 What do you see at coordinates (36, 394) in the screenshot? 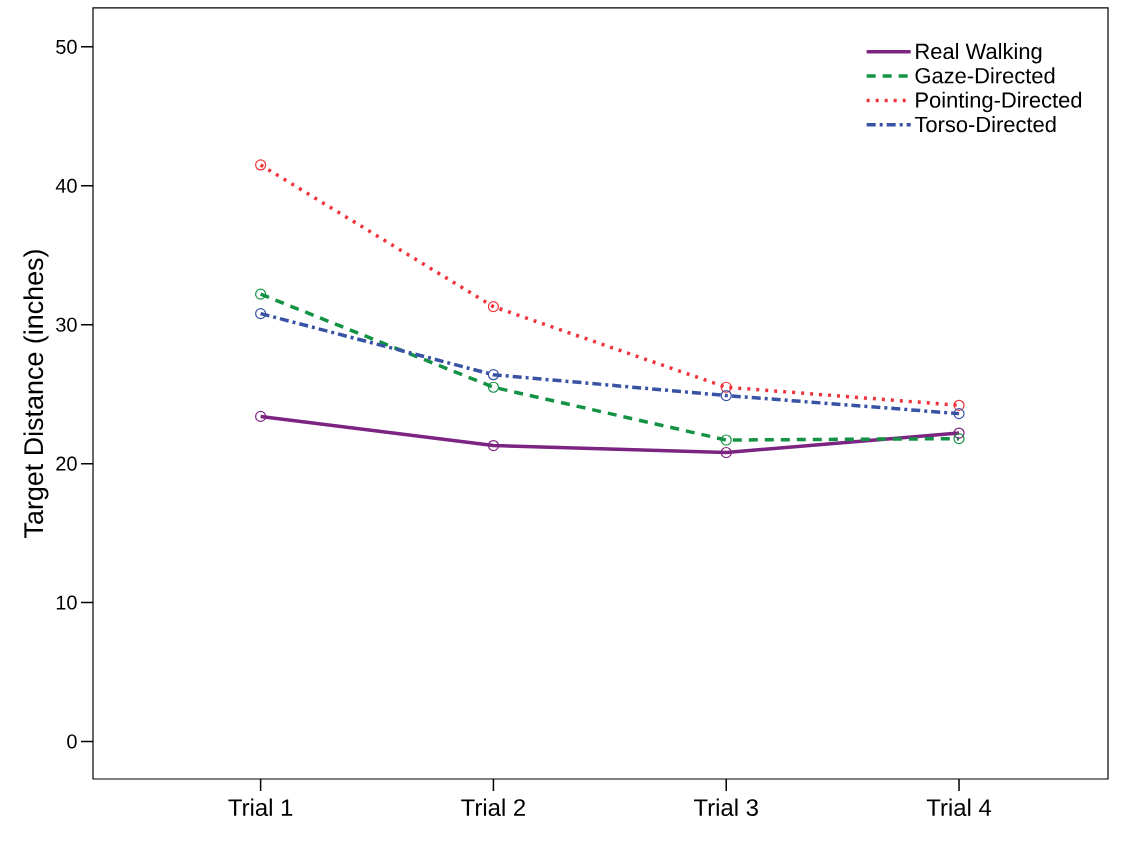
I see `y-axis-title: Target Distance (inches)` at bounding box center [36, 394].